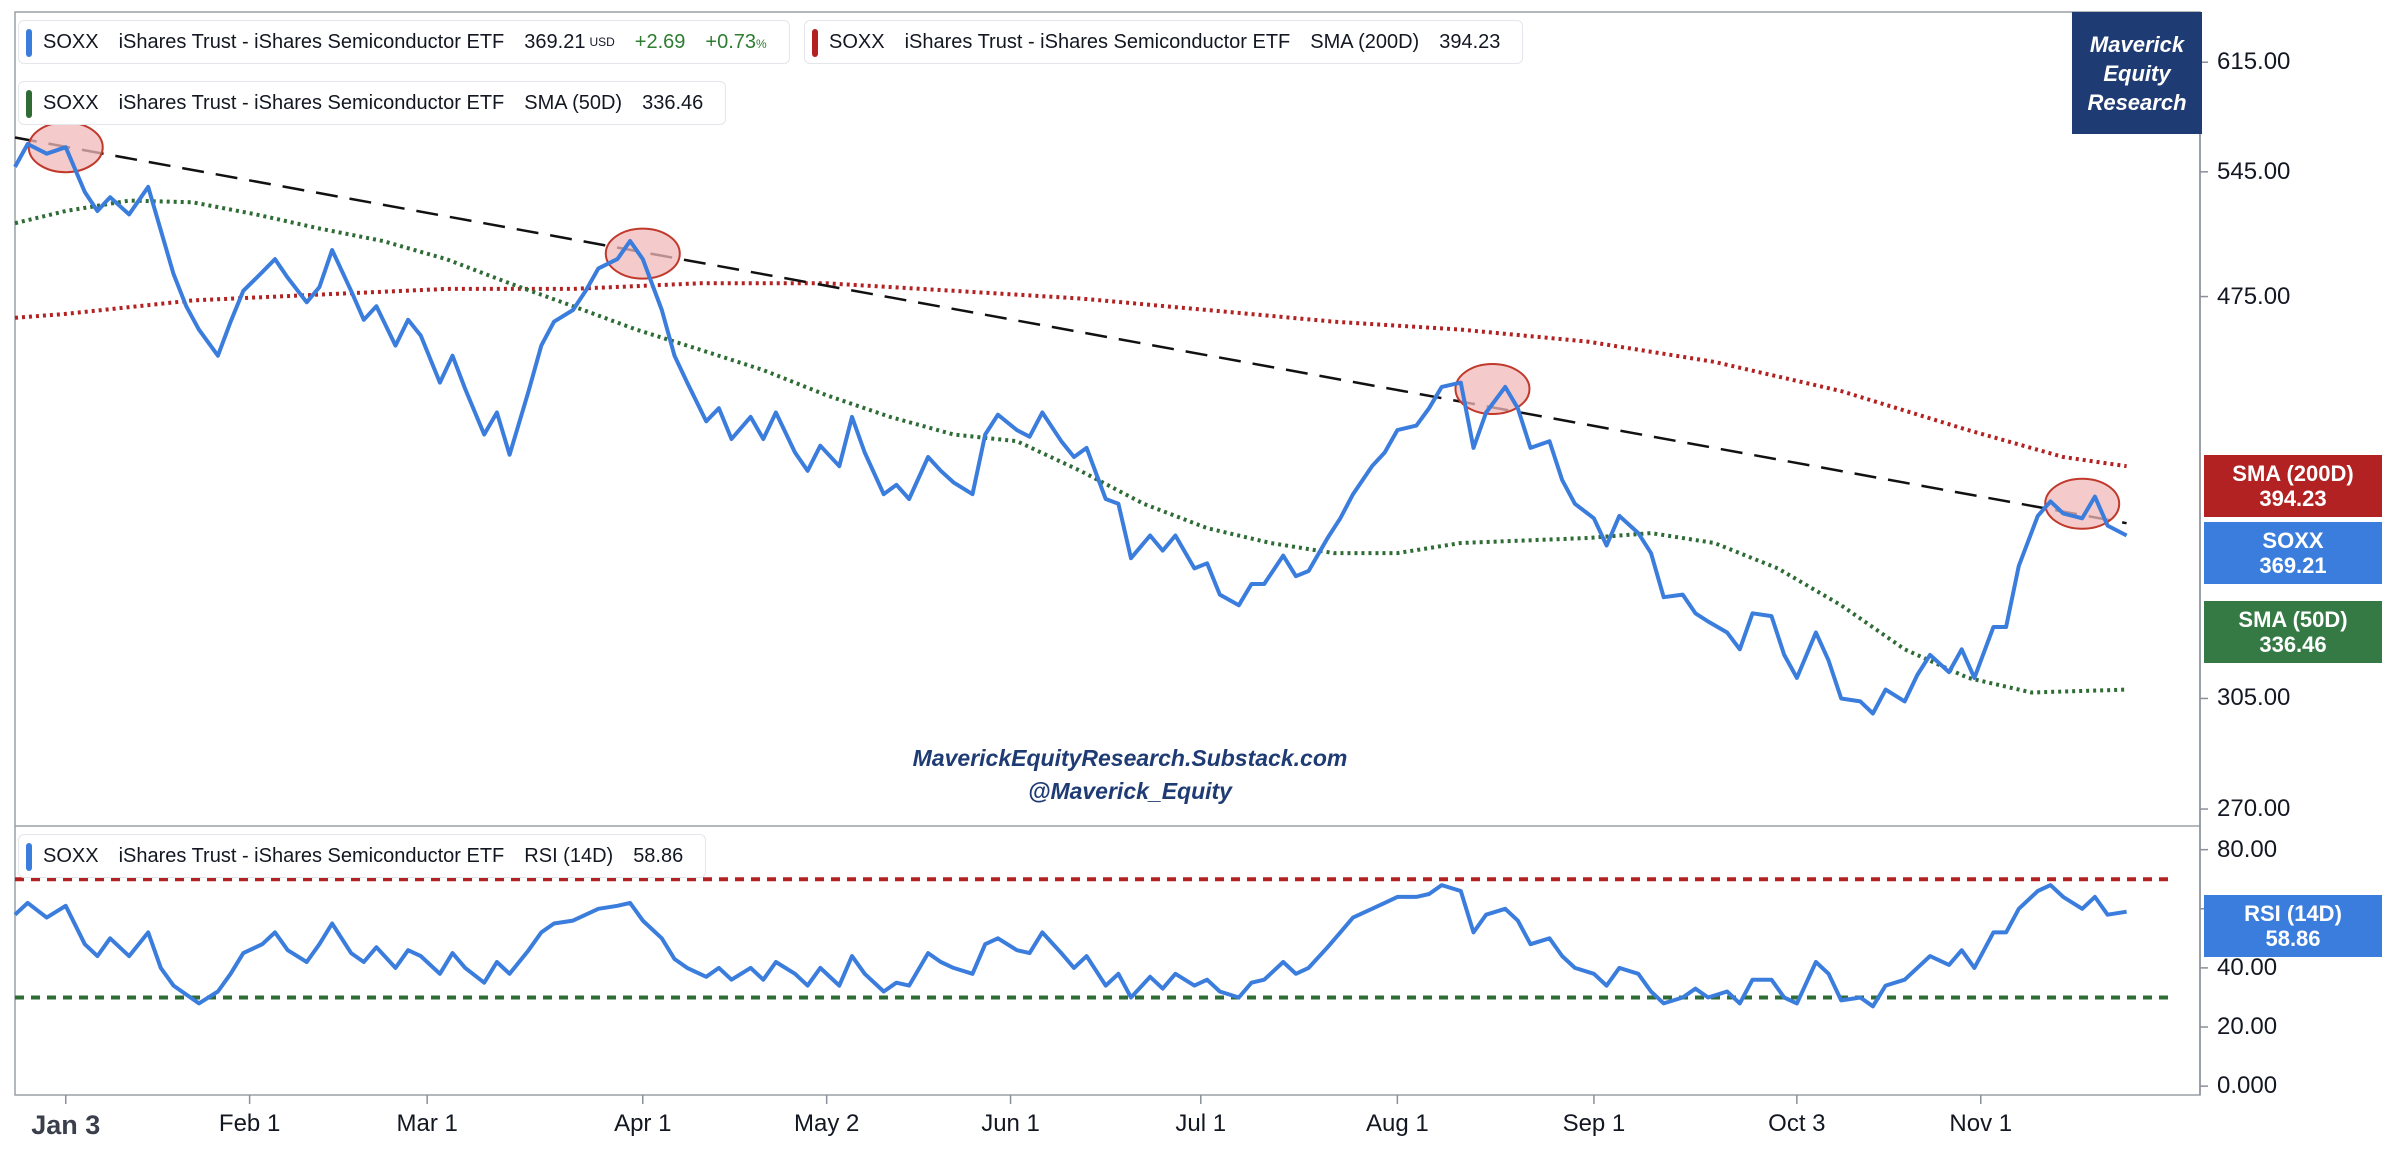 The width and height of the screenshot is (2395, 1168). Describe the element at coordinates (815, 43) in the screenshot. I see `legend-sma200-swatch` at that location.